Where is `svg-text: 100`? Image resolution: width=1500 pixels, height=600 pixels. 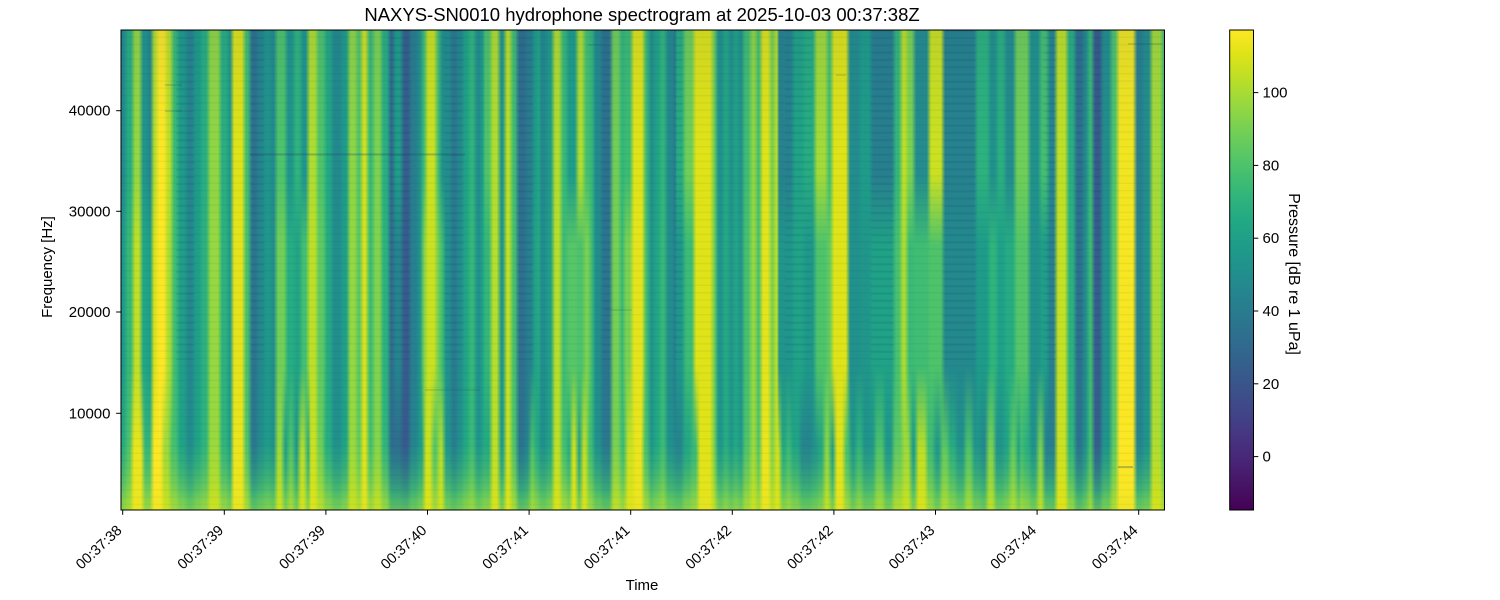
svg-text: 100 is located at coordinates (1275, 93).